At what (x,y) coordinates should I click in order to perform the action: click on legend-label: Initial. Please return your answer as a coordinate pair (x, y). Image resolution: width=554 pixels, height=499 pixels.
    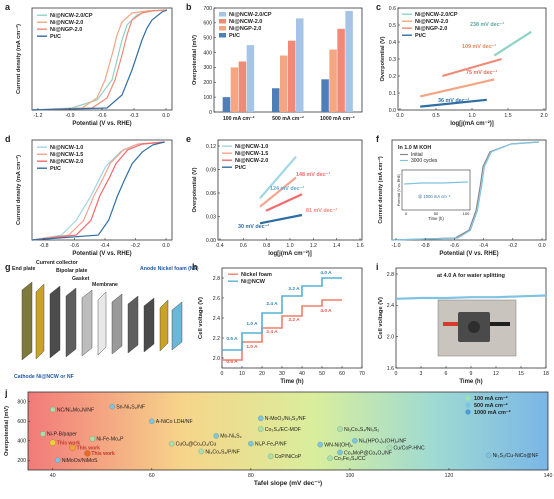
    Looking at the image, I should click on (417, 155).